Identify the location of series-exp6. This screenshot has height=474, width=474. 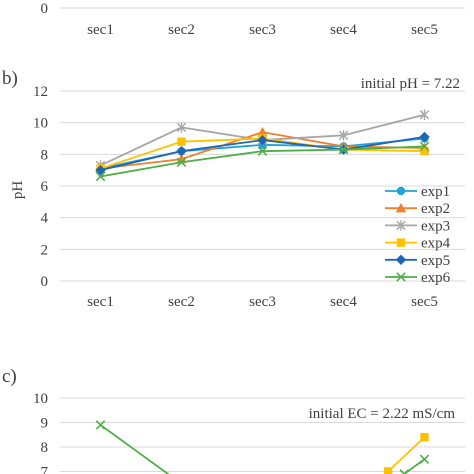
(262, 161).